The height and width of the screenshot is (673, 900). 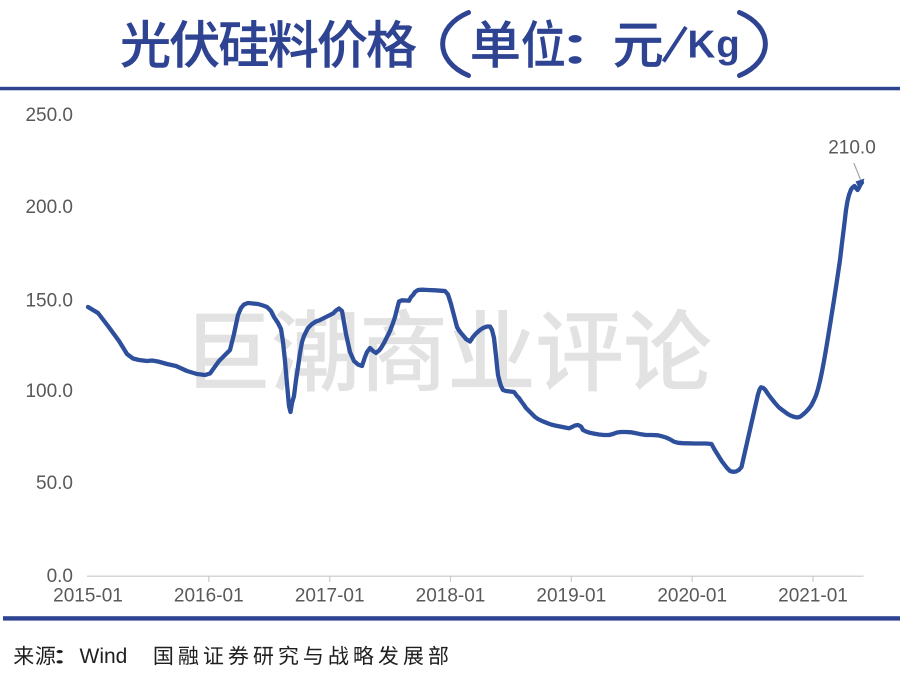 What do you see at coordinates (49, 115) in the screenshot?
I see `svg-text: 250.0` at bounding box center [49, 115].